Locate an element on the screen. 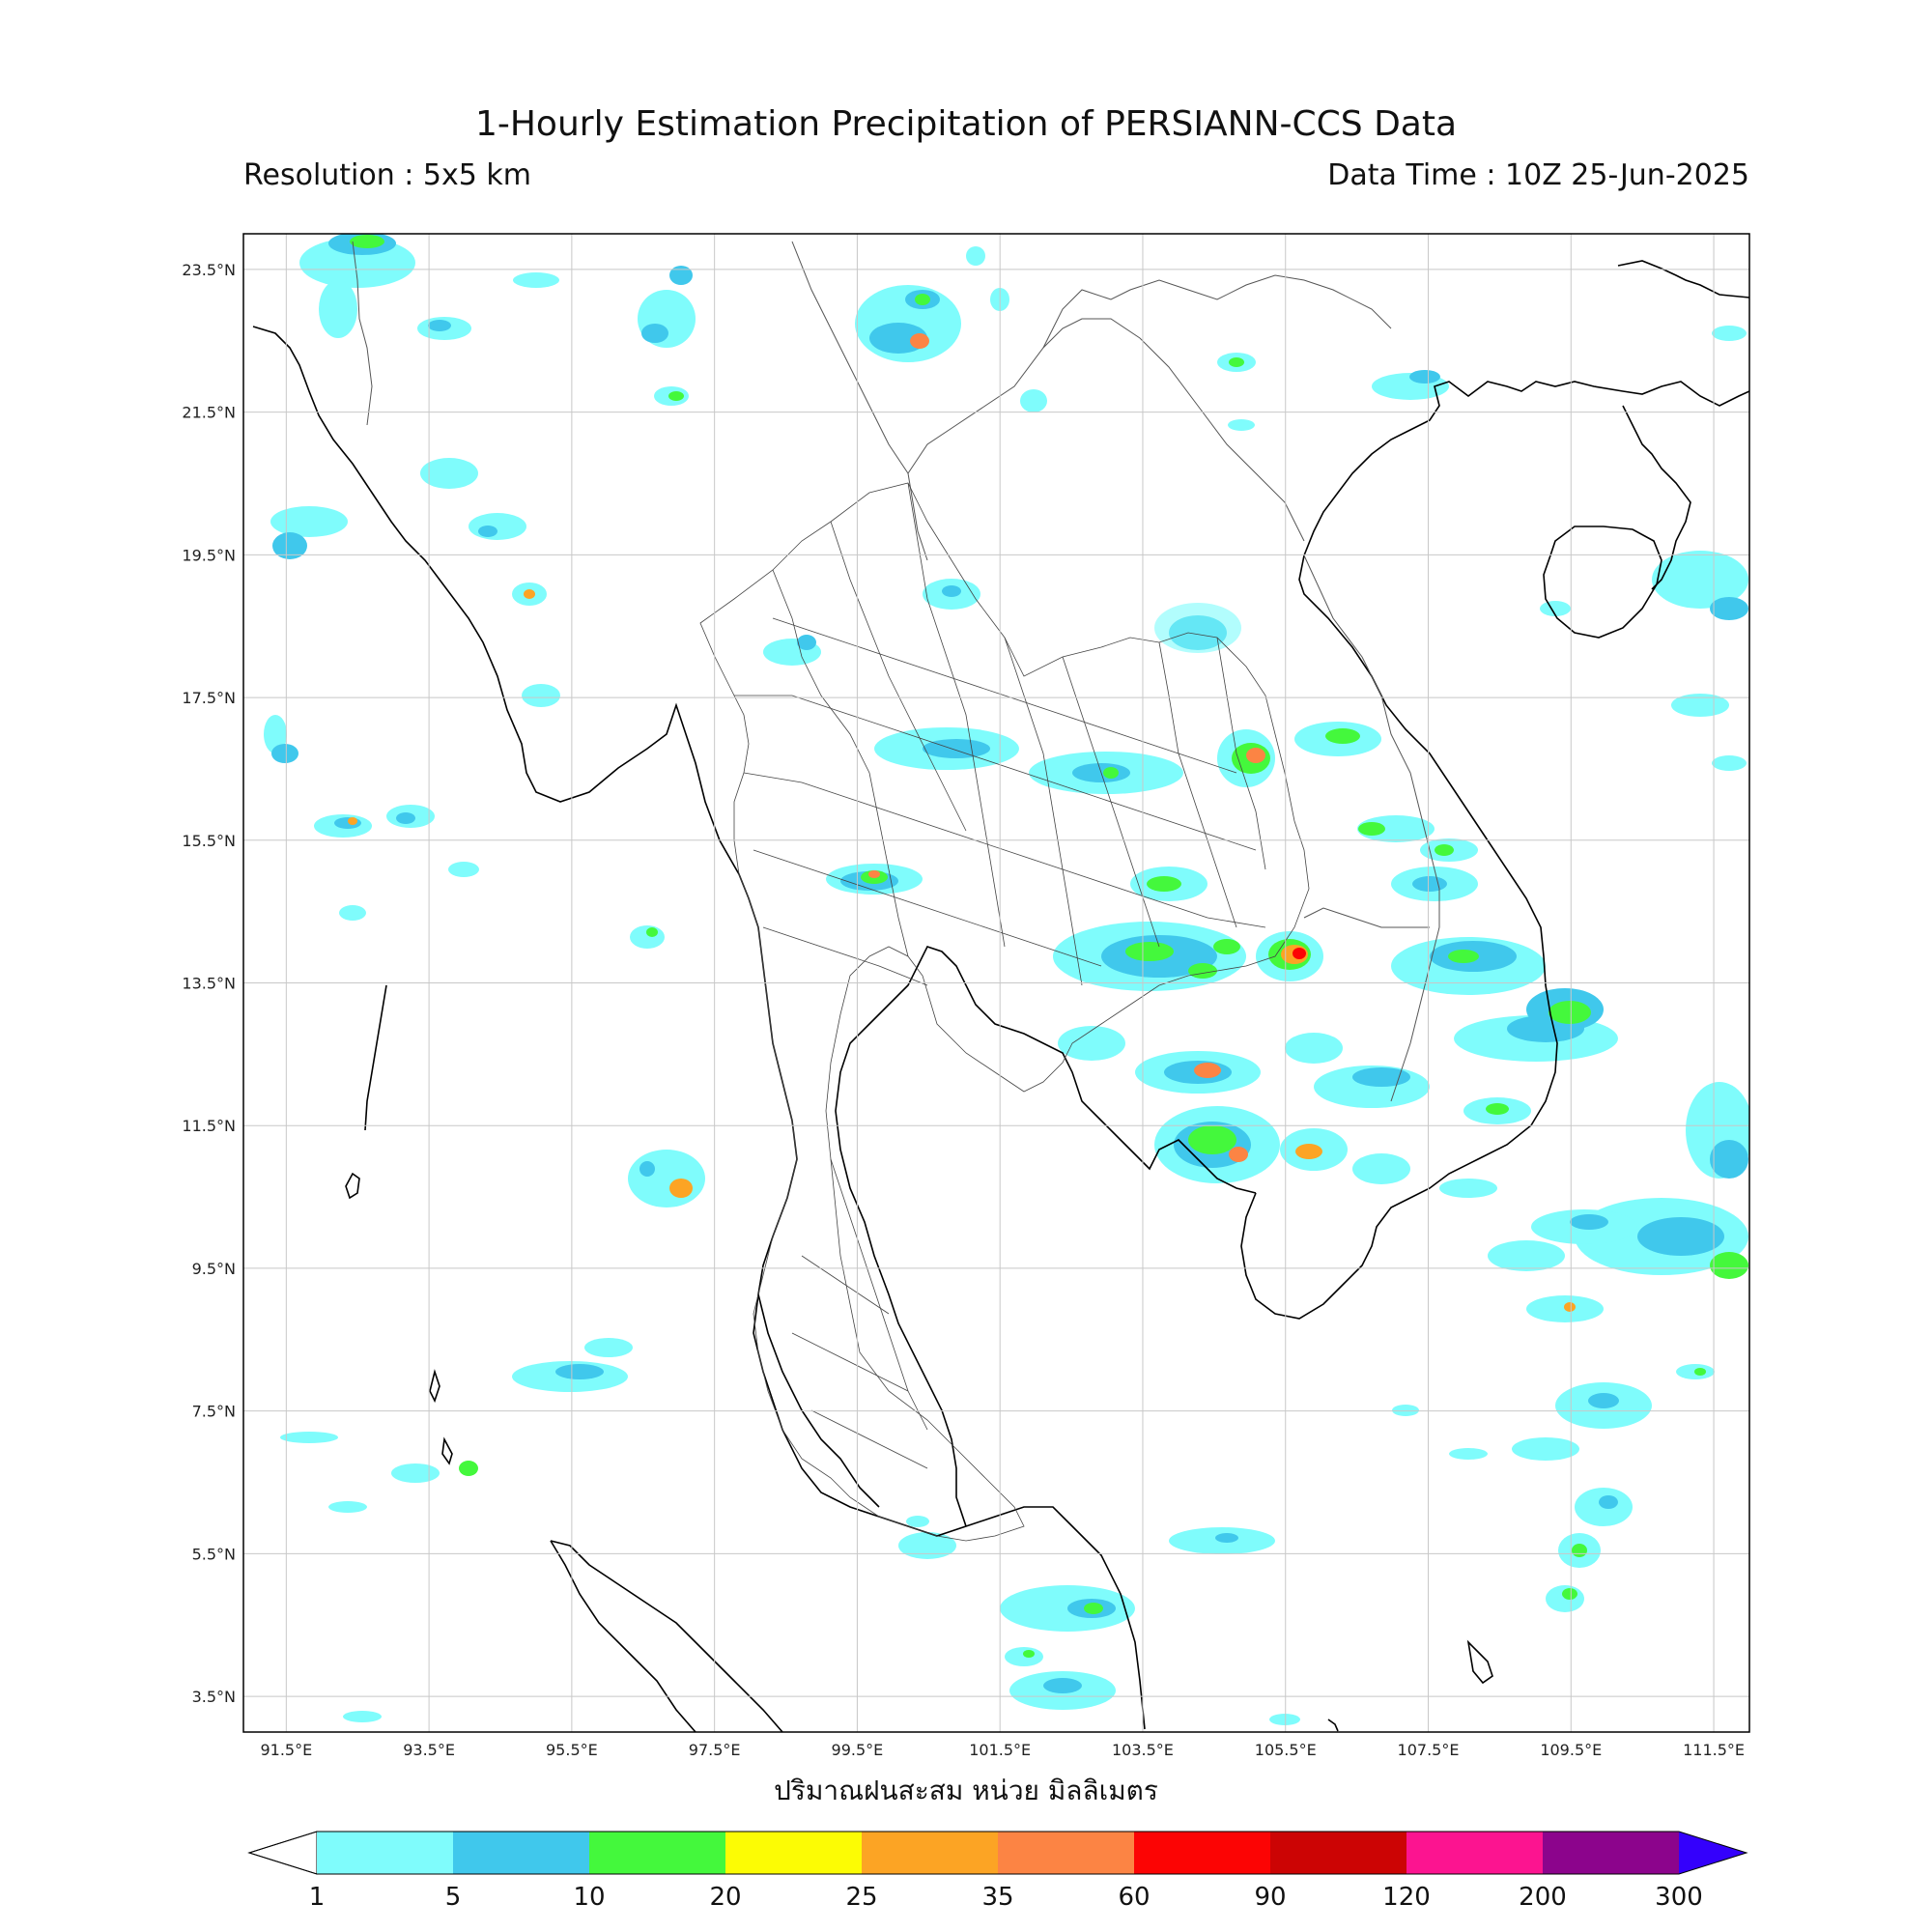 The image size is (1932, 1932). colorbar-tick-label: 10 is located at coordinates (589, 1897).